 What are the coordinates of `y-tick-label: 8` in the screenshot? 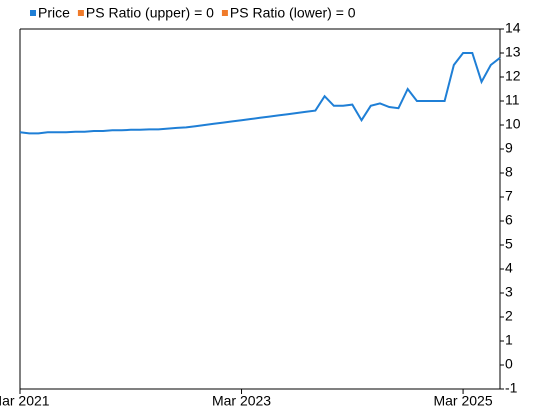 It's located at (509, 172).